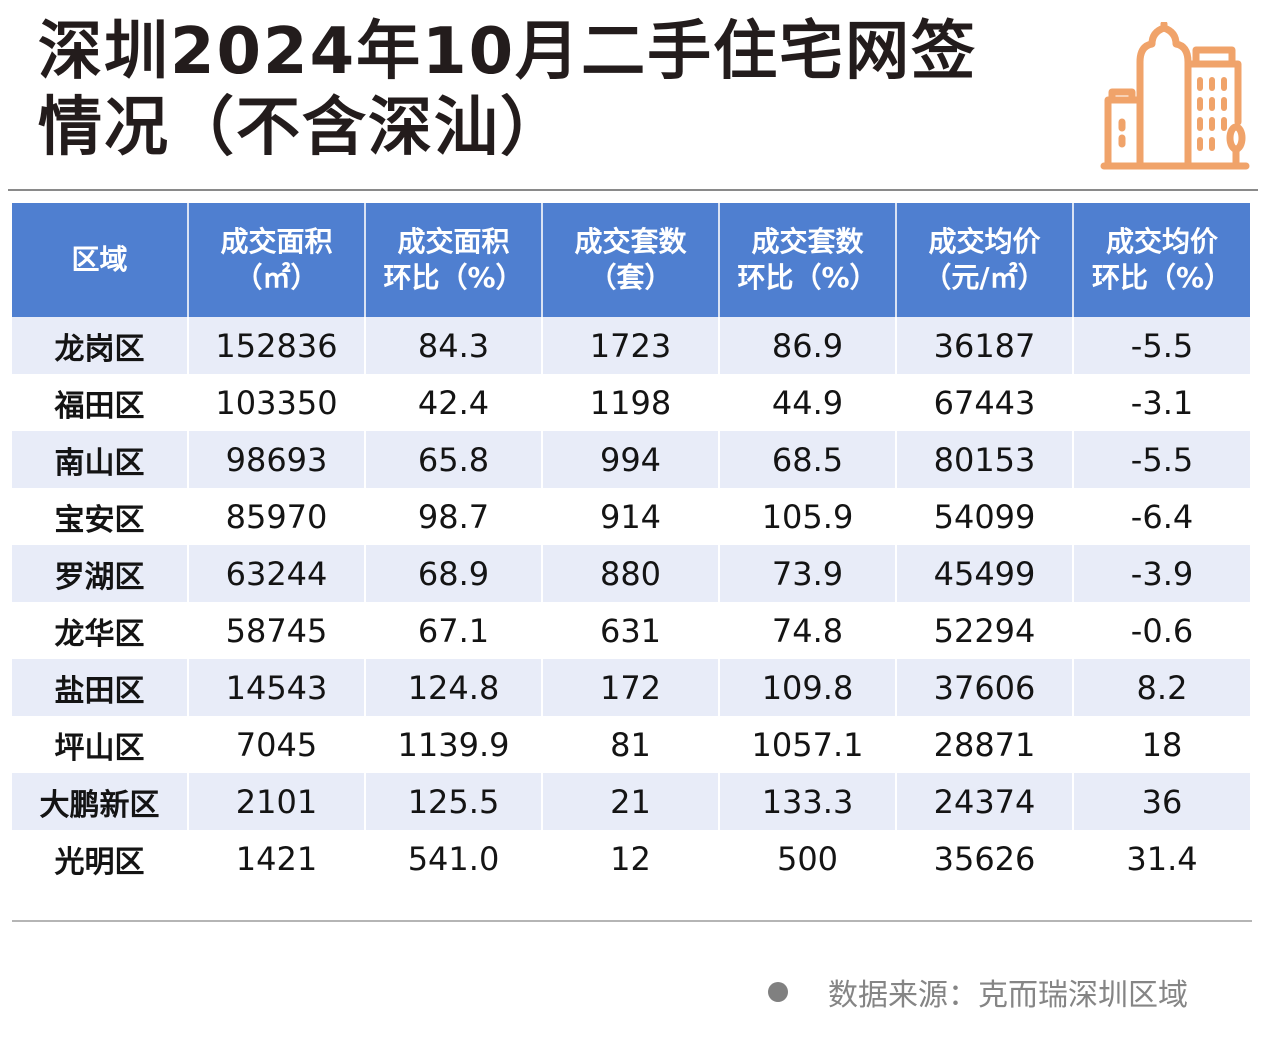 The height and width of the screenshot is (1058, 1267). Describe the element at coordinates (1161, 687) in the screenshot. I see `cell-avg-price-mom: 8.2` at that location.